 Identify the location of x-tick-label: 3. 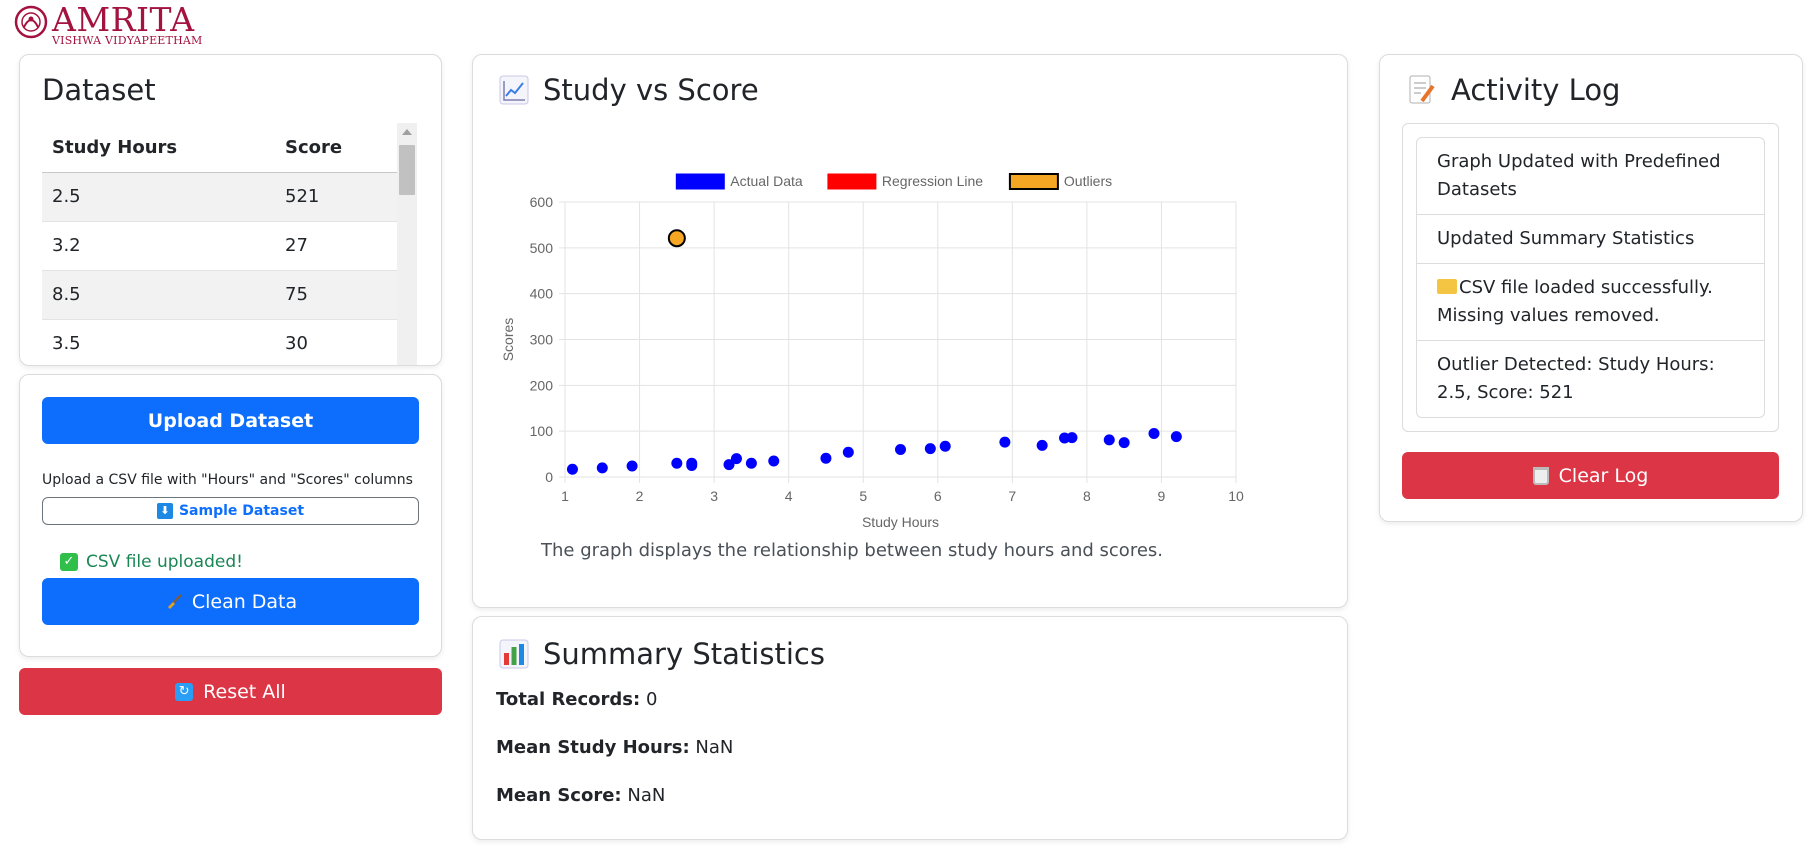
(714, 496).